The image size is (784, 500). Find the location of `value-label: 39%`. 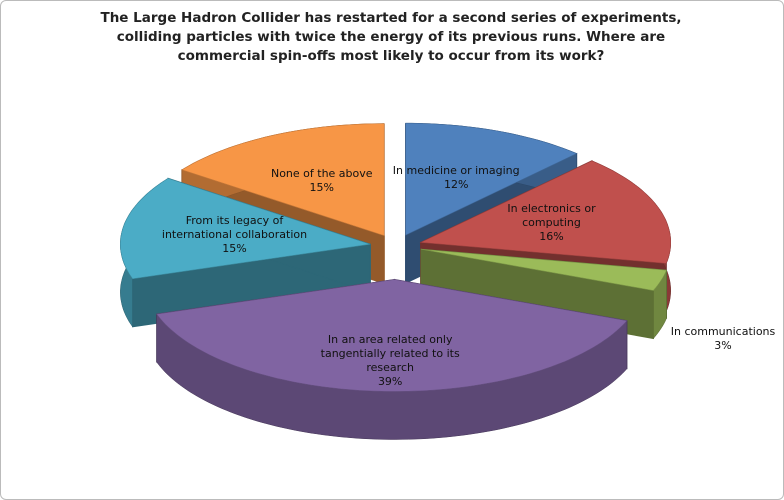

value-label: 39% is located at coordinates (390, 382).